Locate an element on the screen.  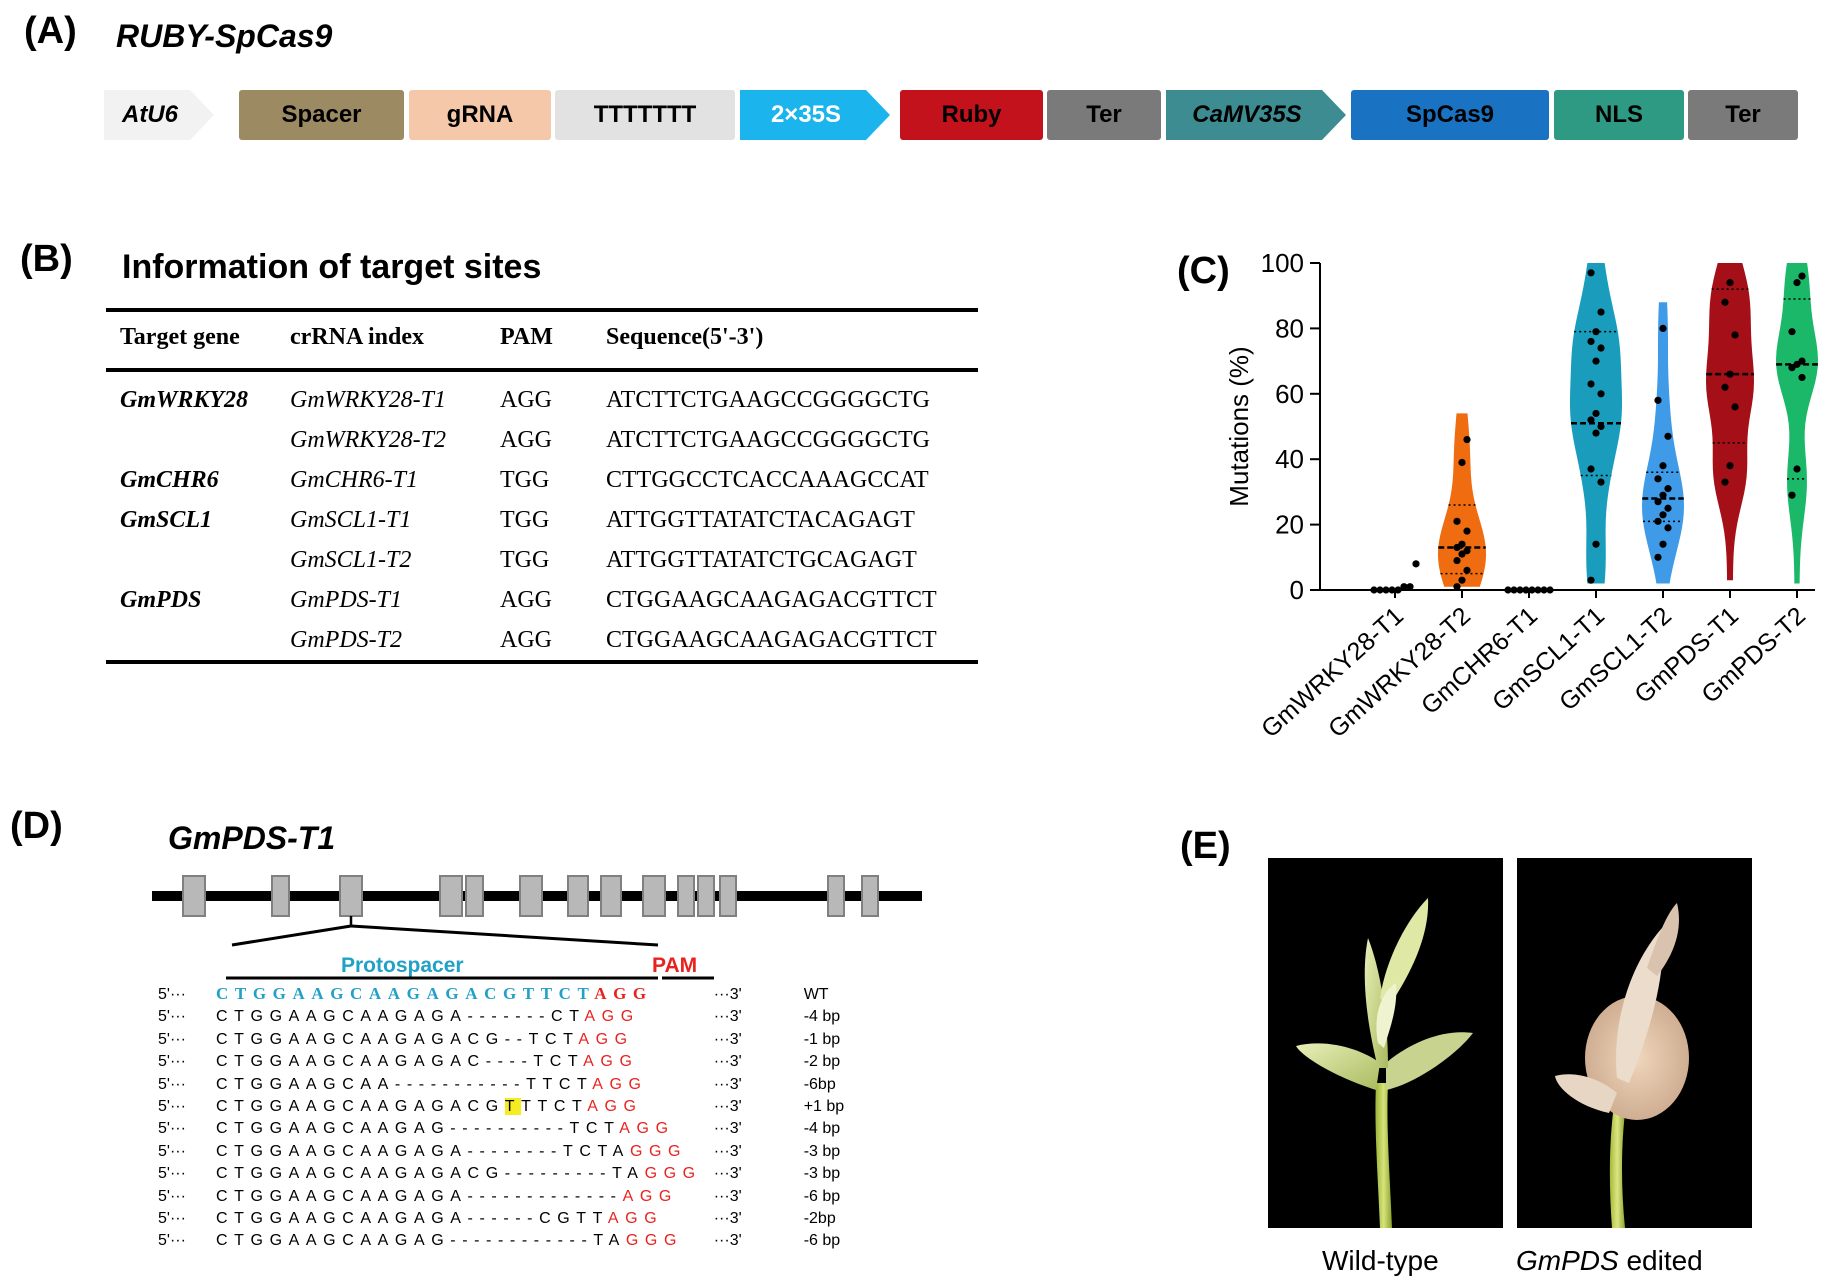
cell-crrna: GmWRKY28-T1 is located at coordinates (368, 399).